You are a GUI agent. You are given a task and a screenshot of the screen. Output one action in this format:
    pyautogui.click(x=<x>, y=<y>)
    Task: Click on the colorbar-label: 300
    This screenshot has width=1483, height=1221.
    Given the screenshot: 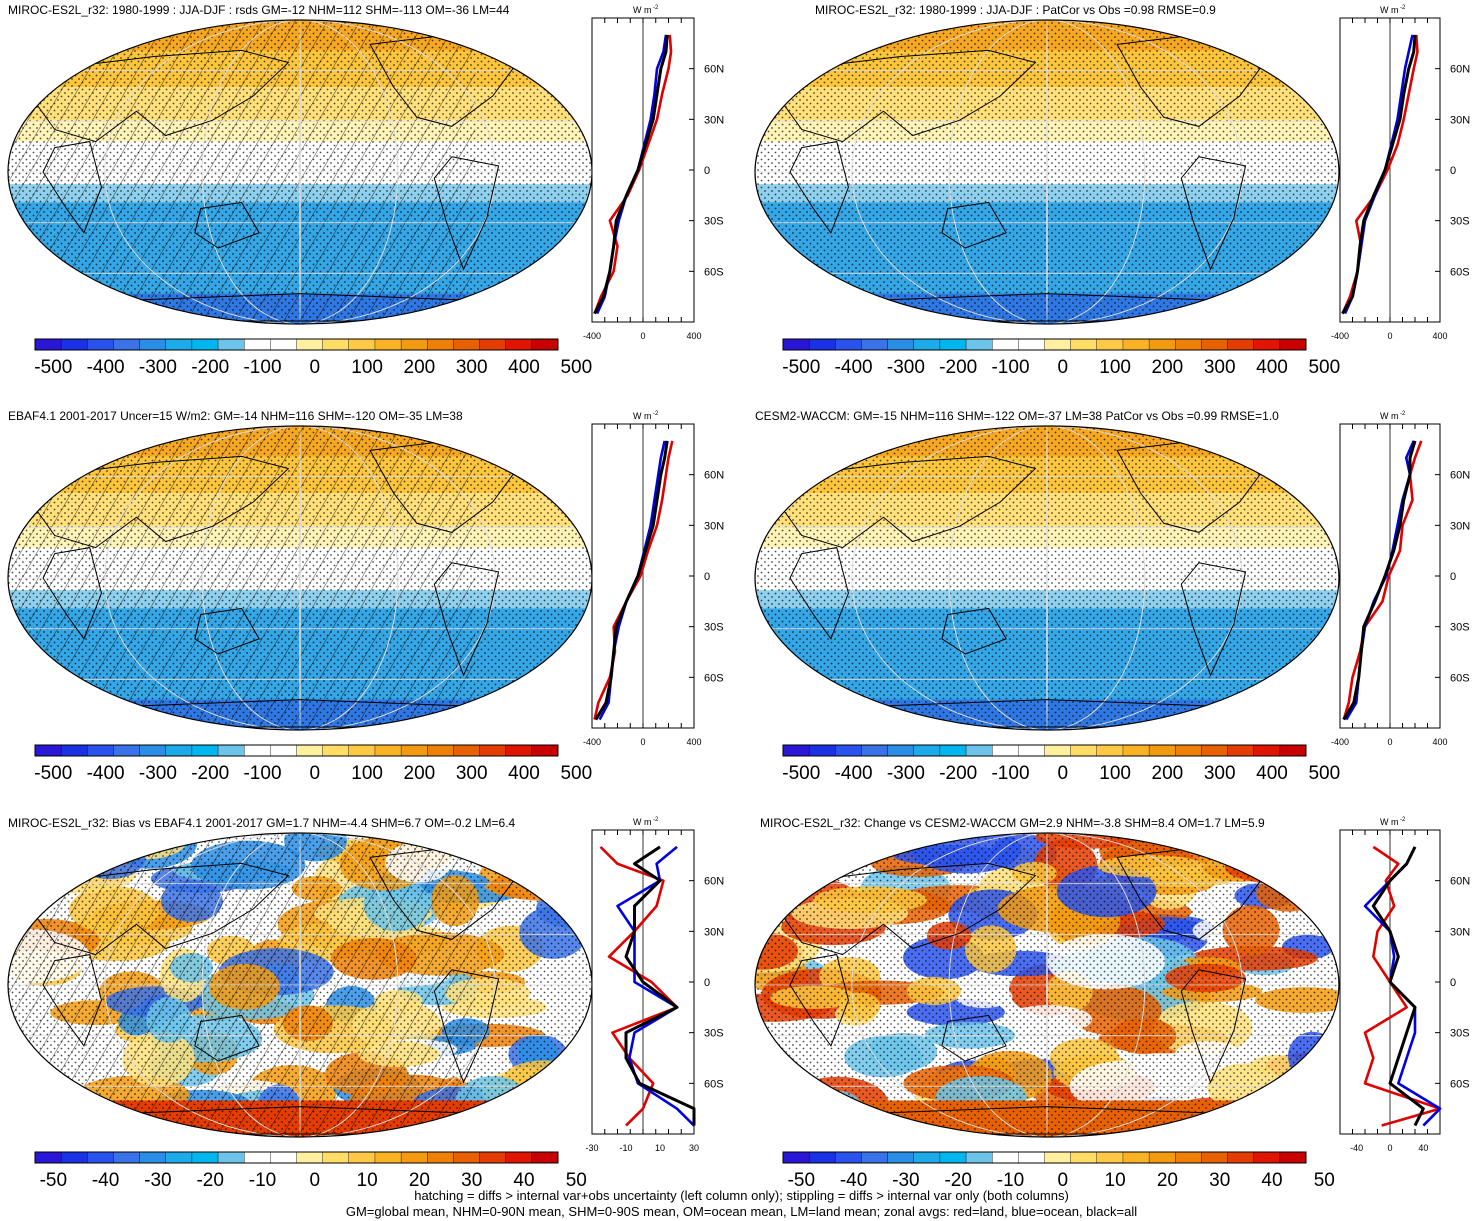 What is the action you would take?
    pyautogui.click(x=472, y=367)
    